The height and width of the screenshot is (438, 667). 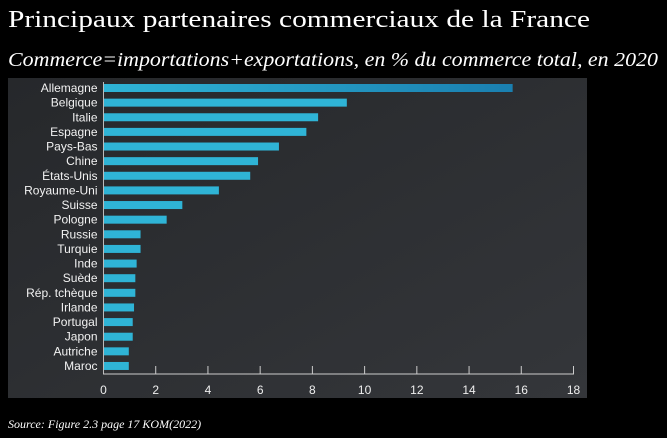 I want to click on category-label: Chine, so click(x=82, y=161).